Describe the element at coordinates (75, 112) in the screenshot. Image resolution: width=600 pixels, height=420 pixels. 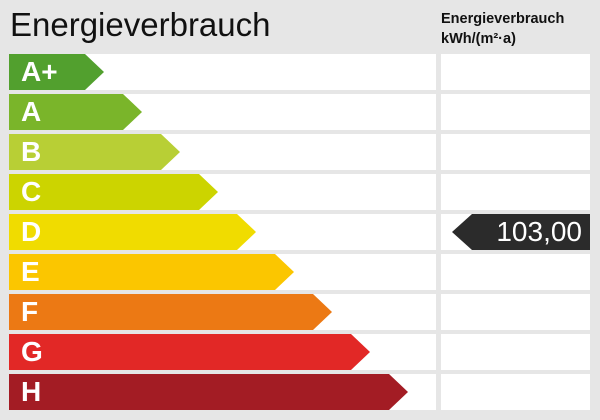
I see `class-arrow-A` at that location.